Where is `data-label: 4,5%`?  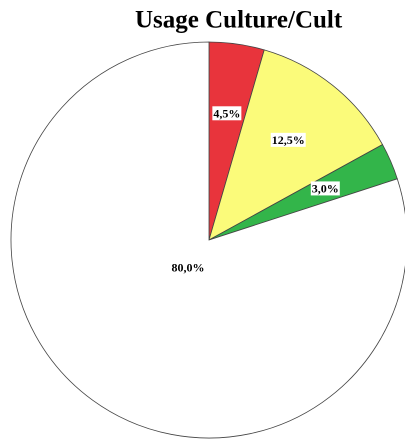
data-label: 4,5% is located at coordinates (226, 113).